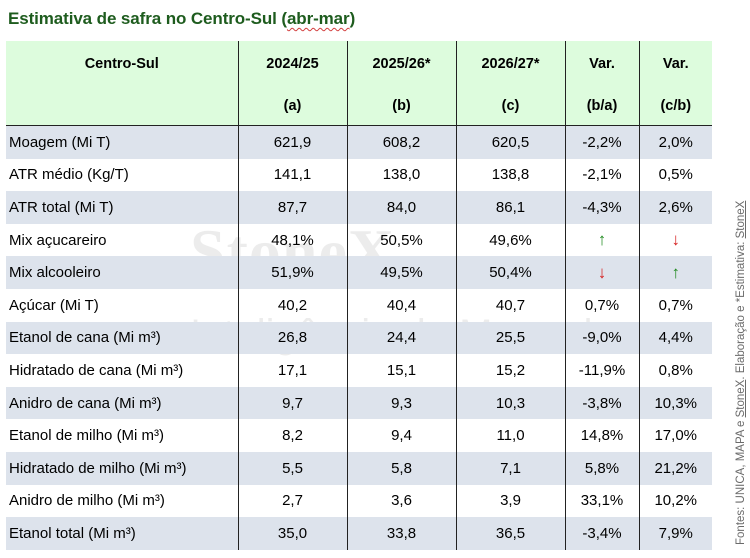  What do you see at coordinates (292, 468) in the screenshot?
I see `value-2024-25: 5,5` at bounding box center [292, 468].